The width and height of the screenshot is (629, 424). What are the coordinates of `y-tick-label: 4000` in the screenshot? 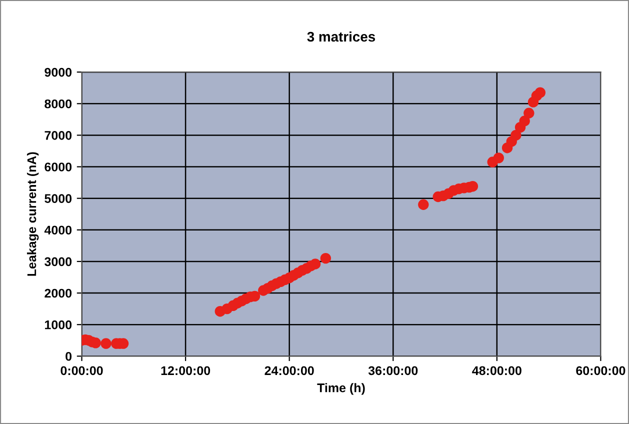 It's located at (58, 230).